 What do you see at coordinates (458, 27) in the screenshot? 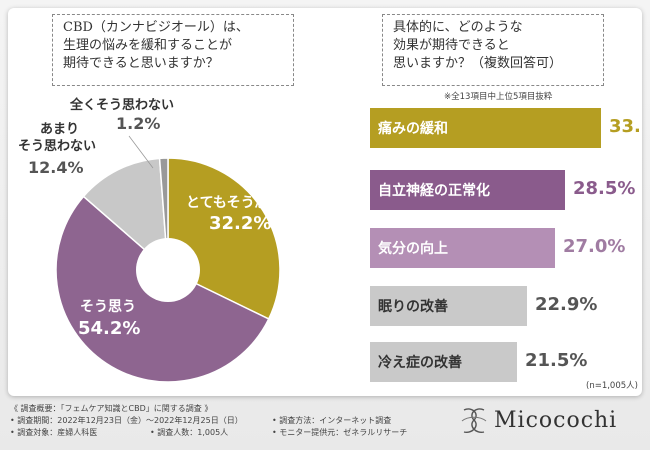
I see `right-question-line-1: 具体的に、どのような` at bounding box center [458, 27].